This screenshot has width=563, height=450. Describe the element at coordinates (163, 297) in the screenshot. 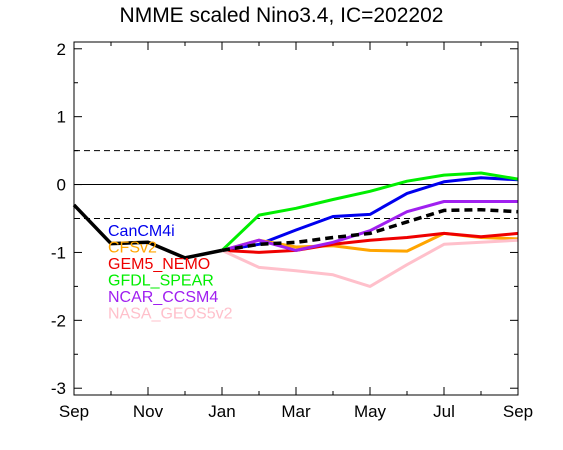

I see `legend-label-ncar-ccsm4: NCAR_CCSM4` at that location.